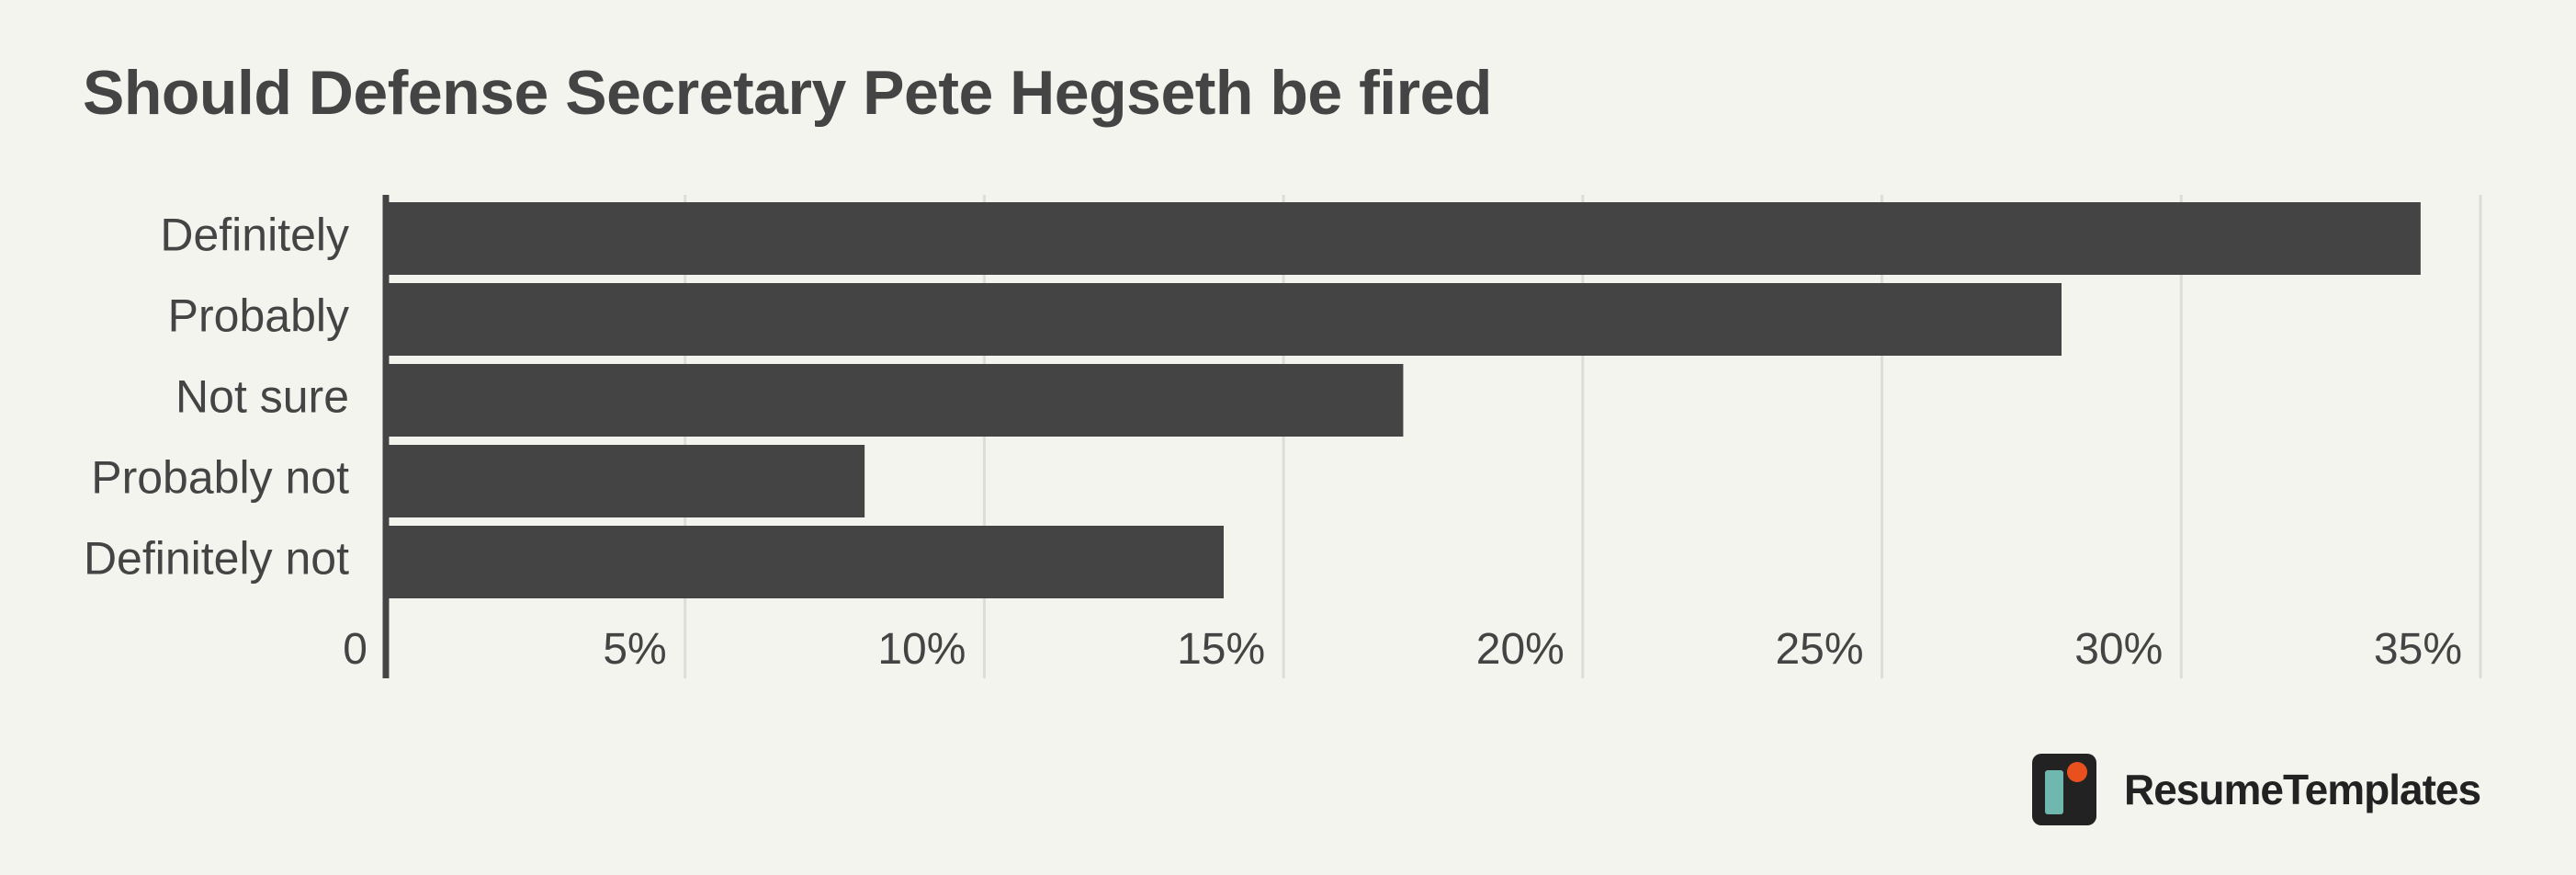 Image resolution: width=2576 pixels, height=875 pixels. Describe the element at coordinates (355, 649) in the screenshot. I see `x-tick-label: 0` at that location.